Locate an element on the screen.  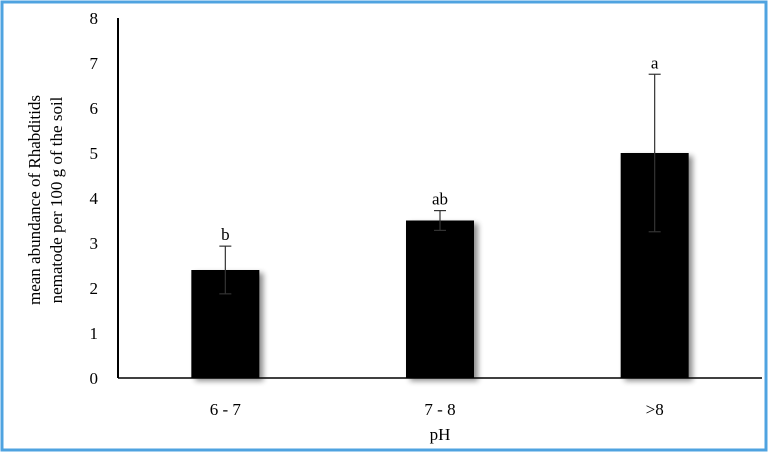
y-tick-label: 7 is located at coordinates (94, 63).